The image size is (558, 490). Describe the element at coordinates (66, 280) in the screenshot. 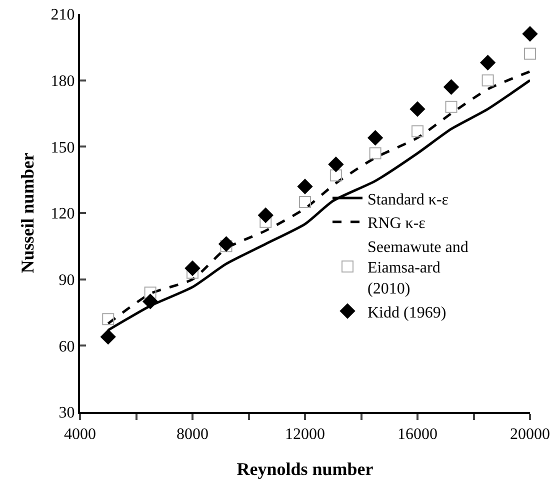

I see `y-tick-label: 90` at that location.